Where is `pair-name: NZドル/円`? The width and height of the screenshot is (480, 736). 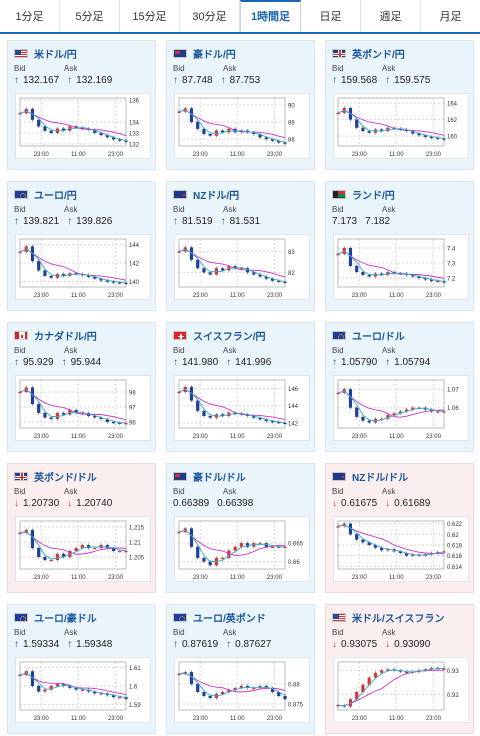 pair-name: NZドル/円 is located at coordinates (216, 196).